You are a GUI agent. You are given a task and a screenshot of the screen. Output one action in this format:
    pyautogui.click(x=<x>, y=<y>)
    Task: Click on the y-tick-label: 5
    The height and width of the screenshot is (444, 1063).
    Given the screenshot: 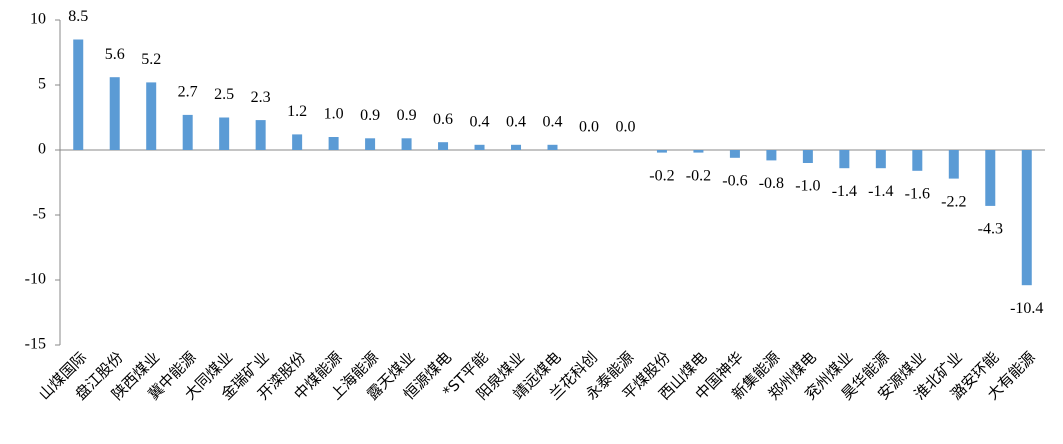 What is the action you would take?
    pyautogui.click(x=42, y=84)
    